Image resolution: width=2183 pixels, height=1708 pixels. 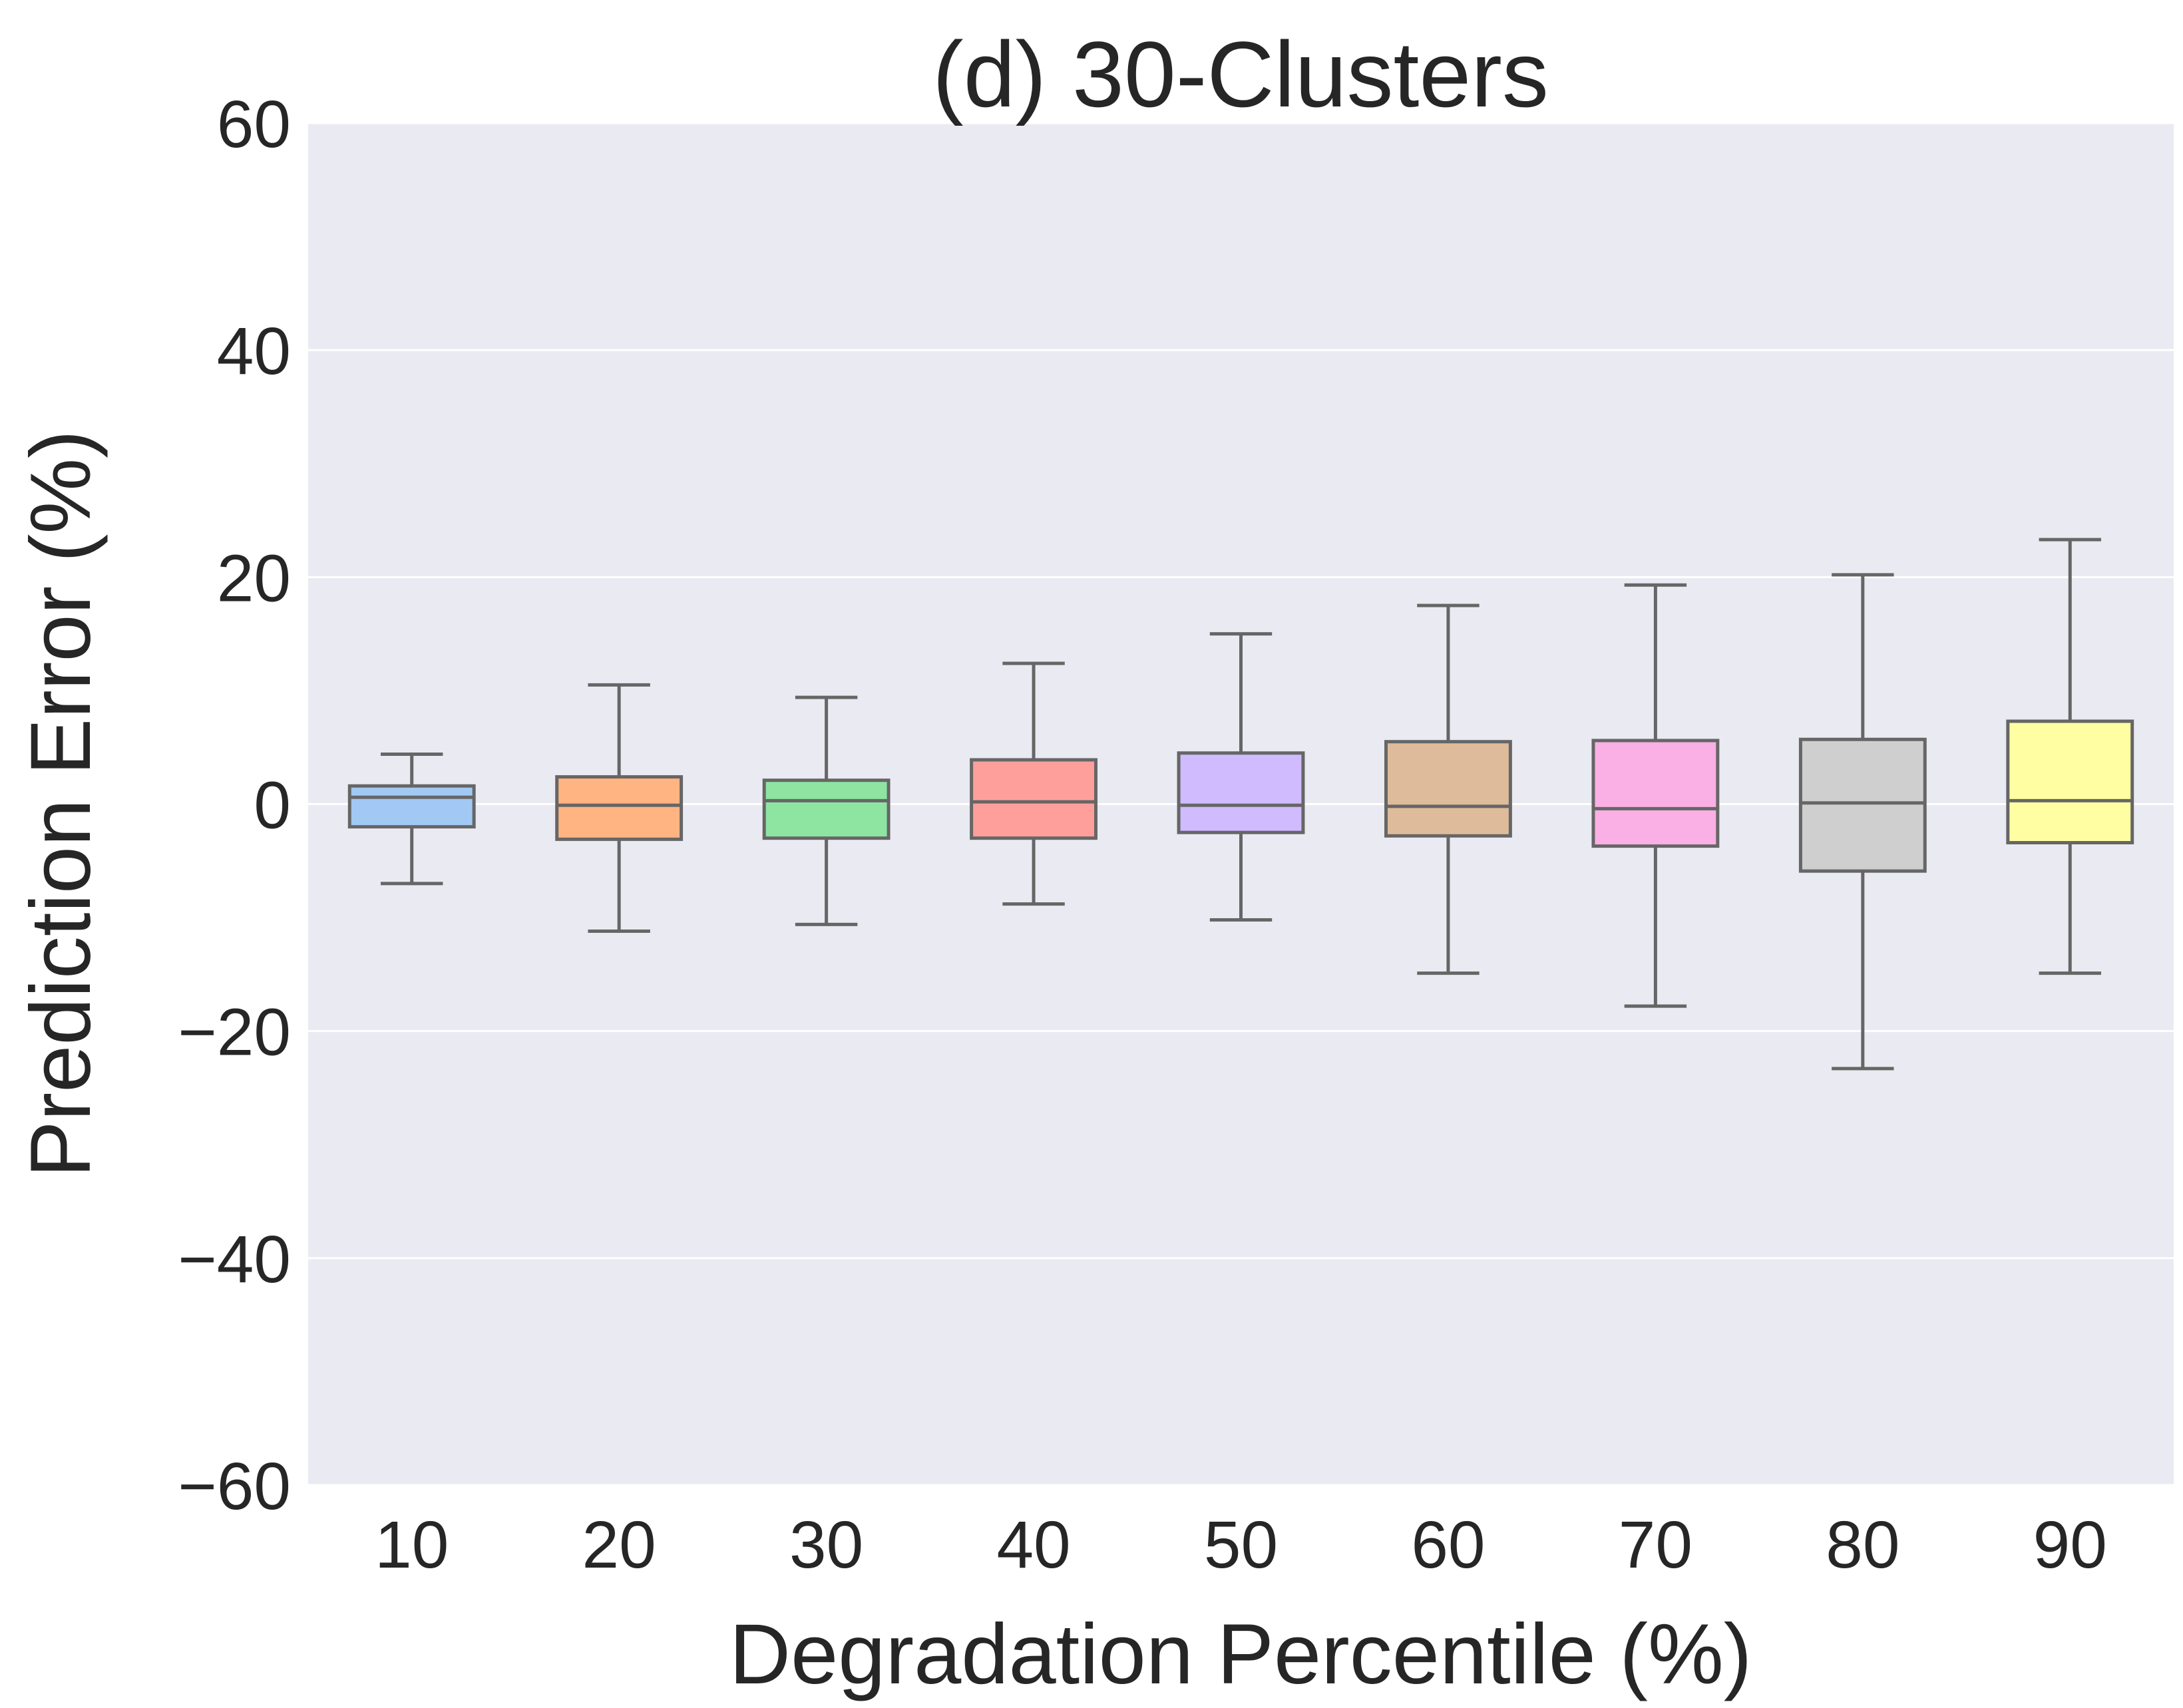 I want to click on x-tick-label: 40, so click(x=1033, y=1545).